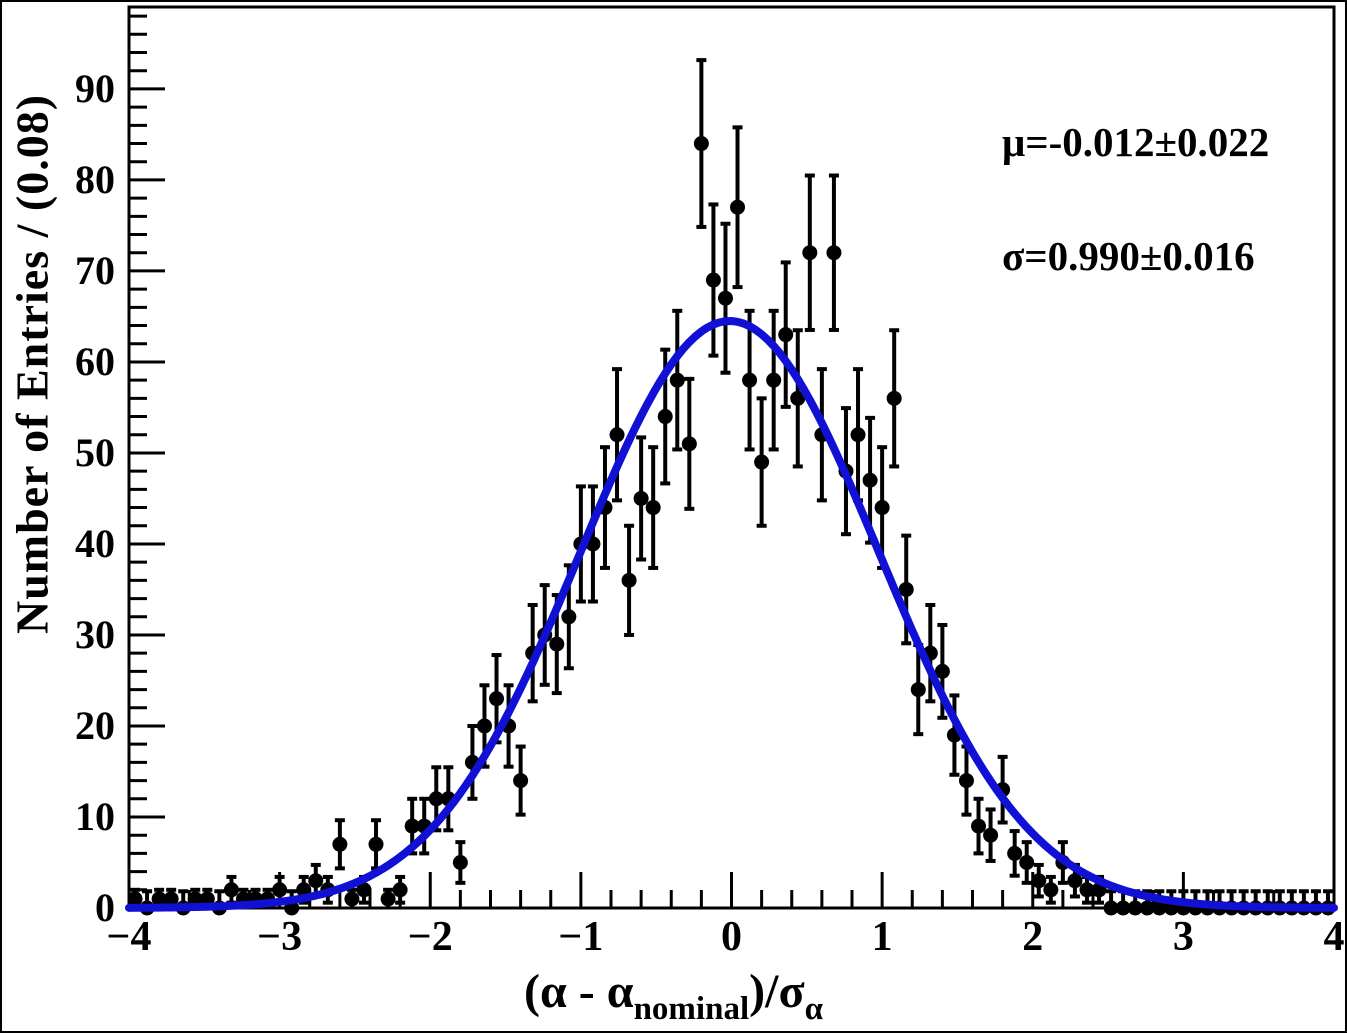 Image resolution: width=1347 pixels, height=1033 pixels. What do you see at coordinates (95, 634) in the screenshot?
I see `y-tick-label: 30` at bounding box center [95, 634].